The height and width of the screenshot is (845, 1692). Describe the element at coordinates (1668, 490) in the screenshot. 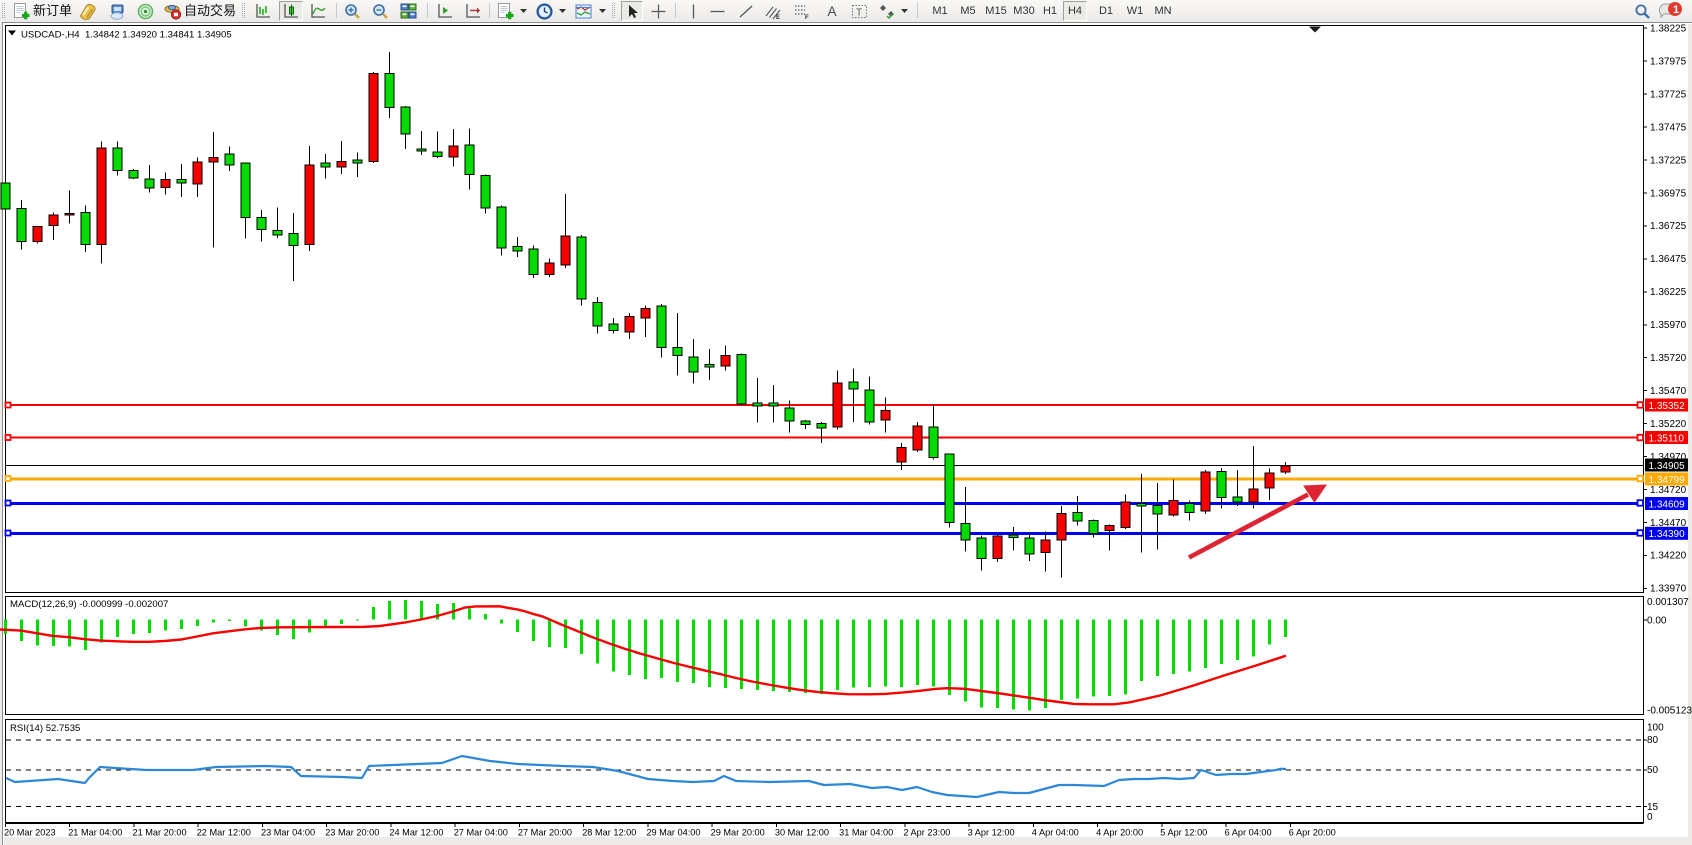

I see `svg-text: 1.34720` at that location.